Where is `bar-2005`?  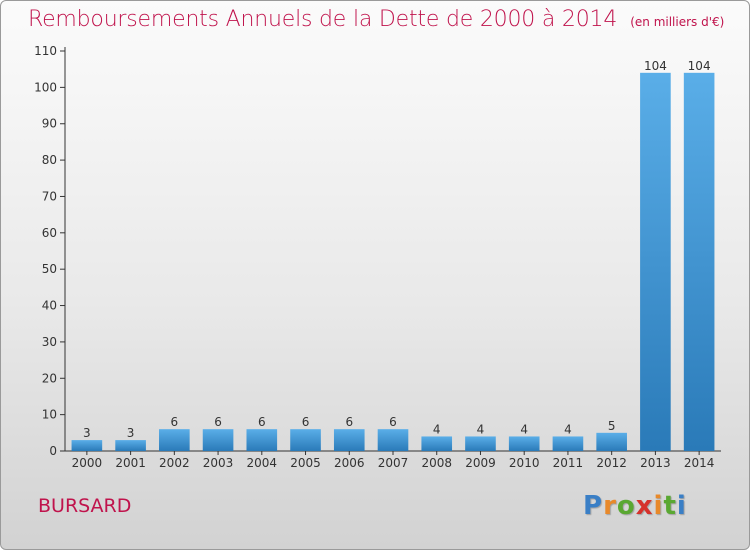 bar-2005 is located at coordinates (305, 440).